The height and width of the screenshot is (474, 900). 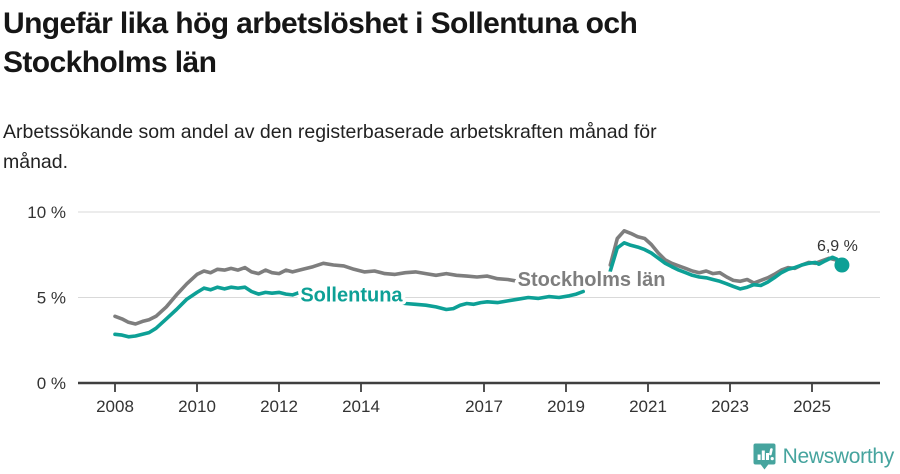 I want to click on y-tick-label-10: 10 %, so click(x=46, y=212).